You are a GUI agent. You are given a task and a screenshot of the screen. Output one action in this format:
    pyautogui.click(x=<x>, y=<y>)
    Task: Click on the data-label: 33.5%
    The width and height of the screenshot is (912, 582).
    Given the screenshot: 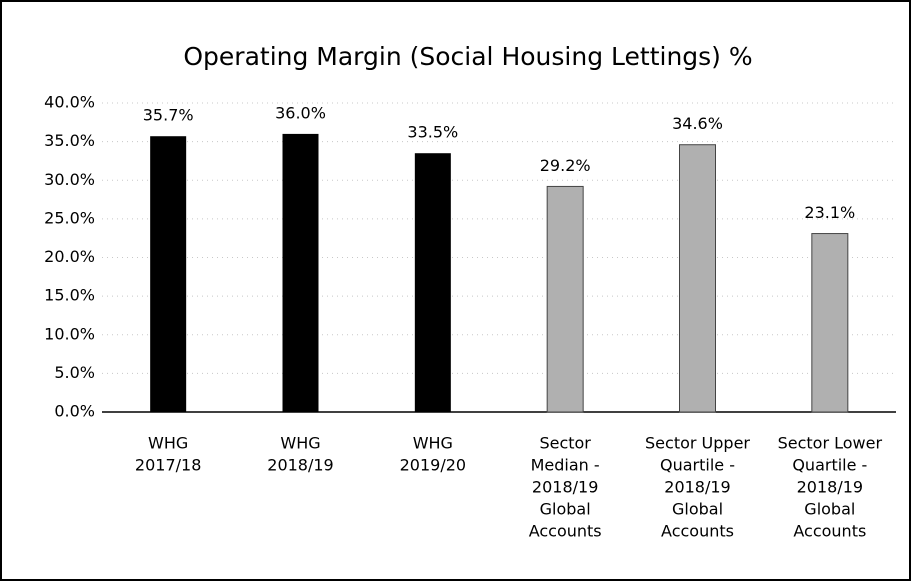 What is the action you would take?
    pyautogui.click(x=432, y=132)
    